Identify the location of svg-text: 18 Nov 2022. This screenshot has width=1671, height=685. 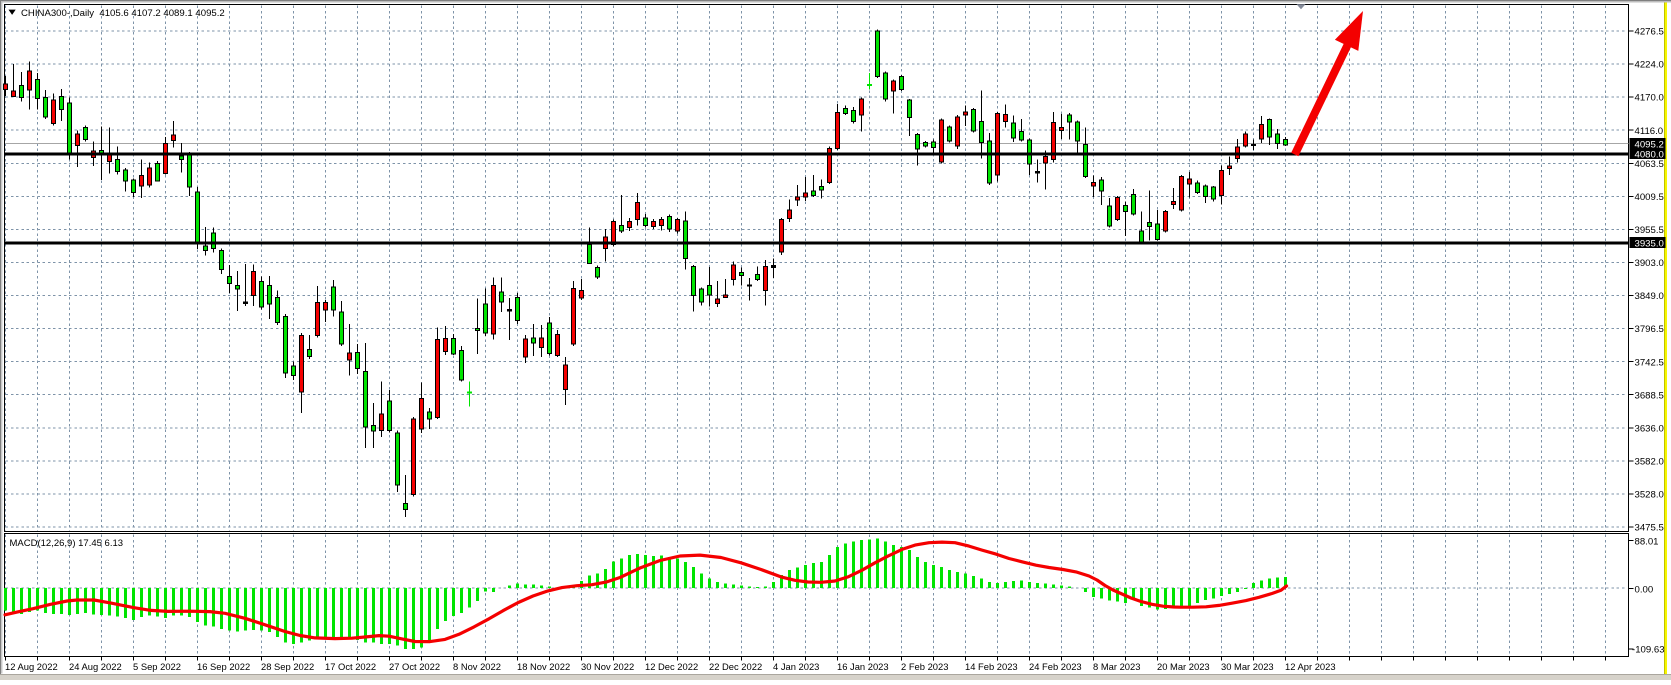
(543, 666).